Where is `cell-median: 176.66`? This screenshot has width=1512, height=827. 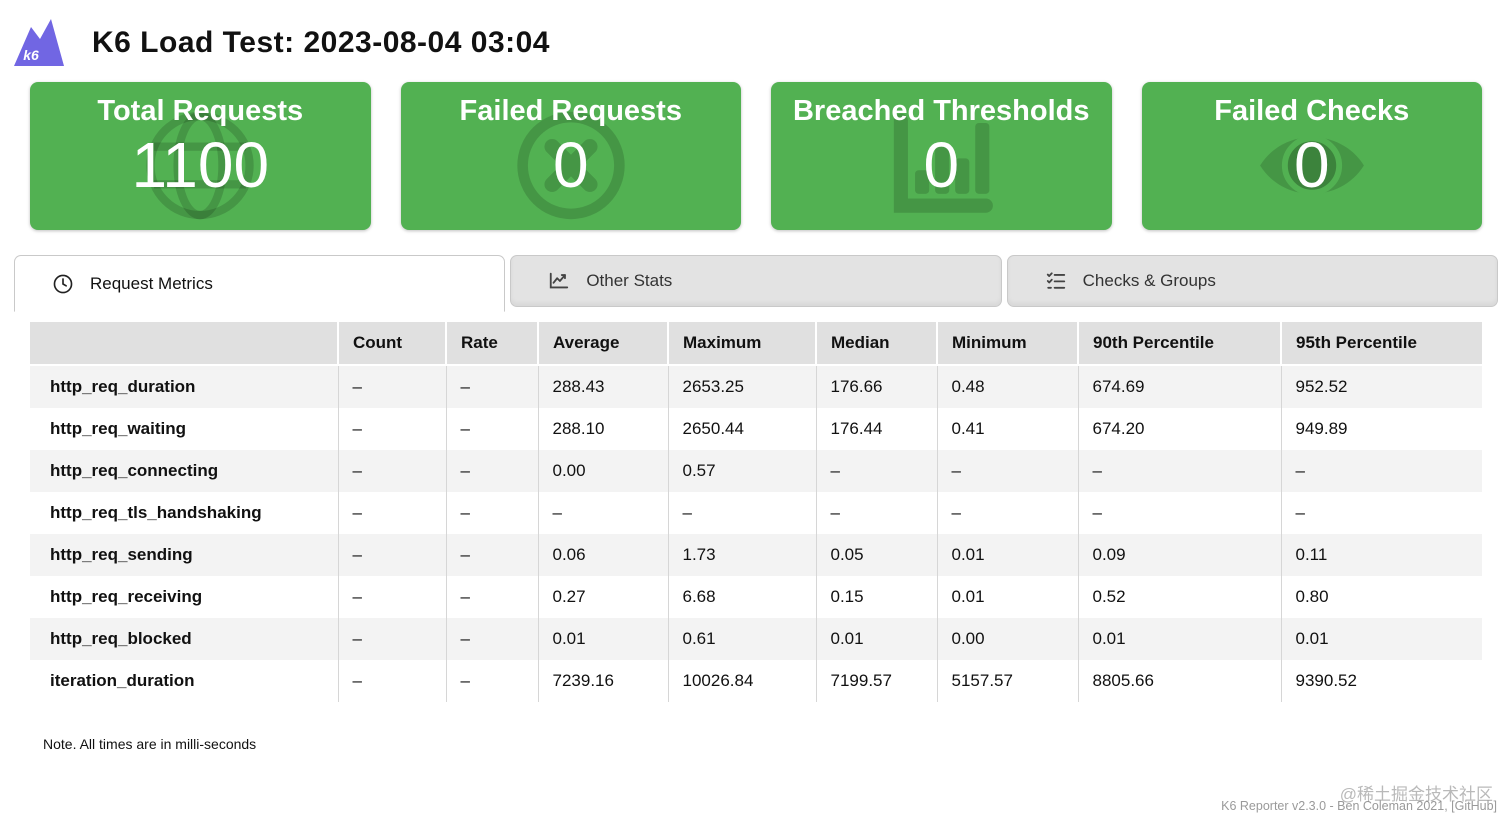
cell-median: 176.66 is located at coordinates (876, 386).